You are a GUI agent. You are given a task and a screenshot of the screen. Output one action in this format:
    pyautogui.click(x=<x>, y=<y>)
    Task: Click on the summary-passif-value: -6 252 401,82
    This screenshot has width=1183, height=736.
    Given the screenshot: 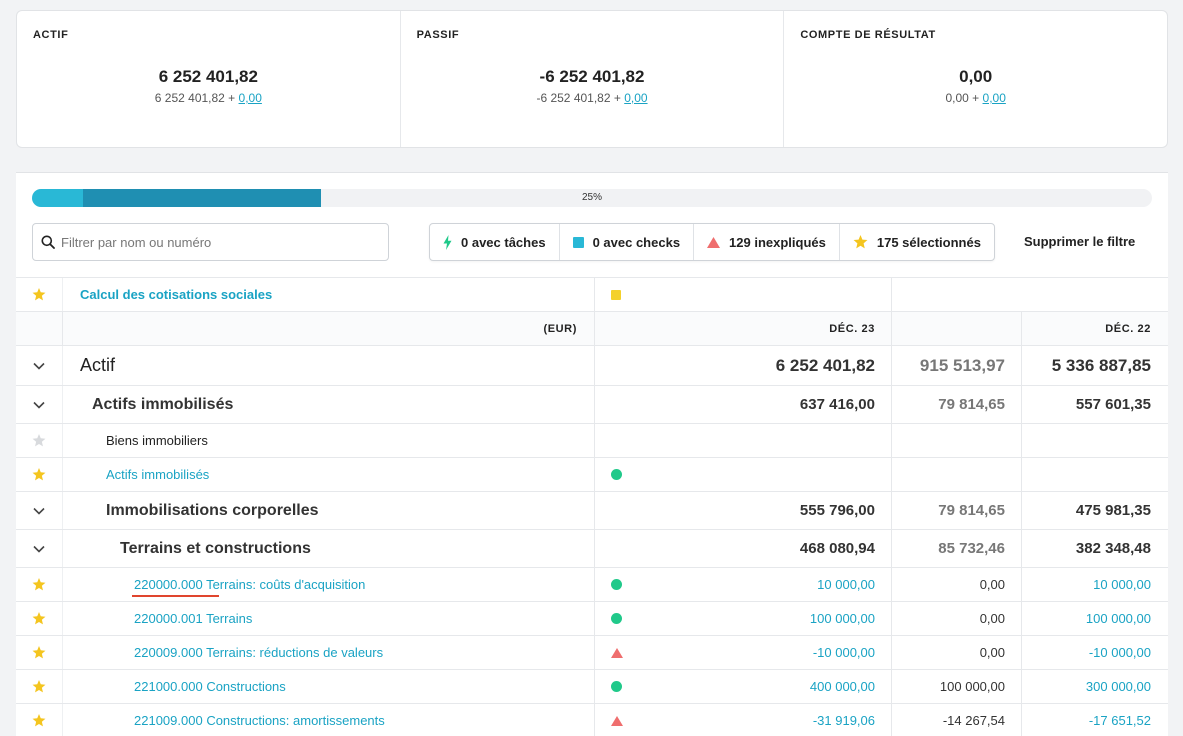 What is the action you would take?
    pyautogui.click(x=592, y=76)
    